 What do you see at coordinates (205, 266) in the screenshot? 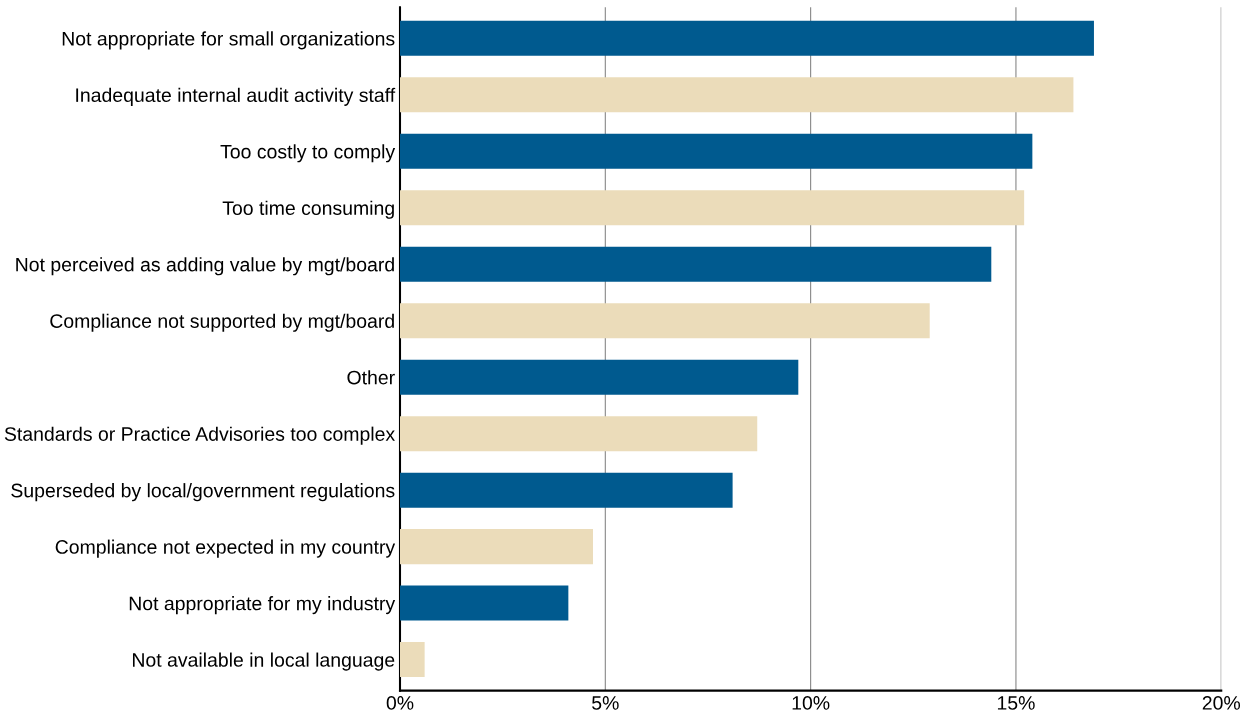
I see `y-tick-label: Not perceived as adding value by mgt/board` at bounding box center [205, 266].